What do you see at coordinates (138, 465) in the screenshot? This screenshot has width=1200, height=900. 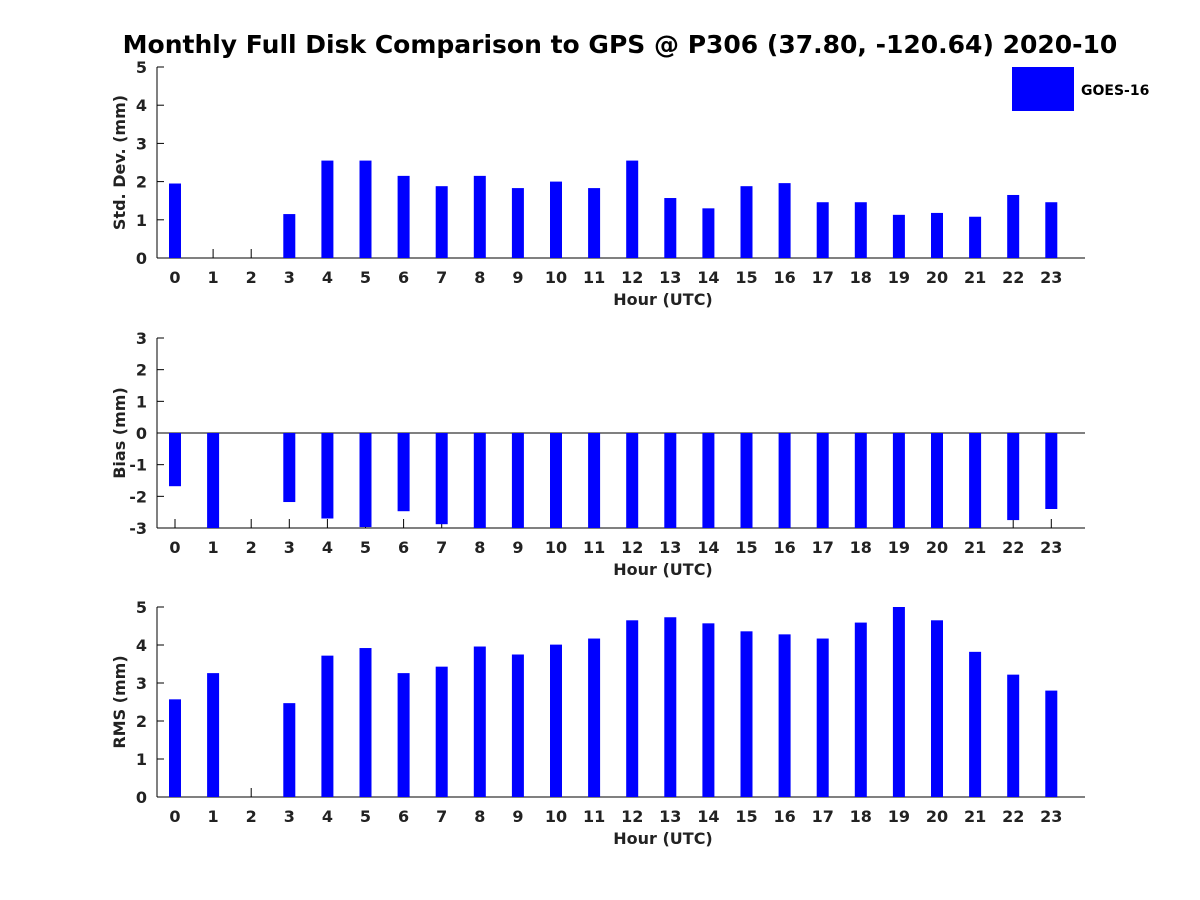 I see `y-tick-label: -1` at bounding box center [138, 465].